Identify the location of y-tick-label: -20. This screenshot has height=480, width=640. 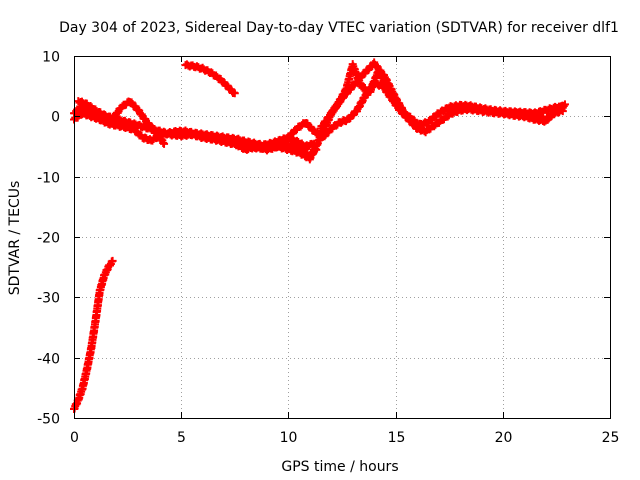
(48, 239).